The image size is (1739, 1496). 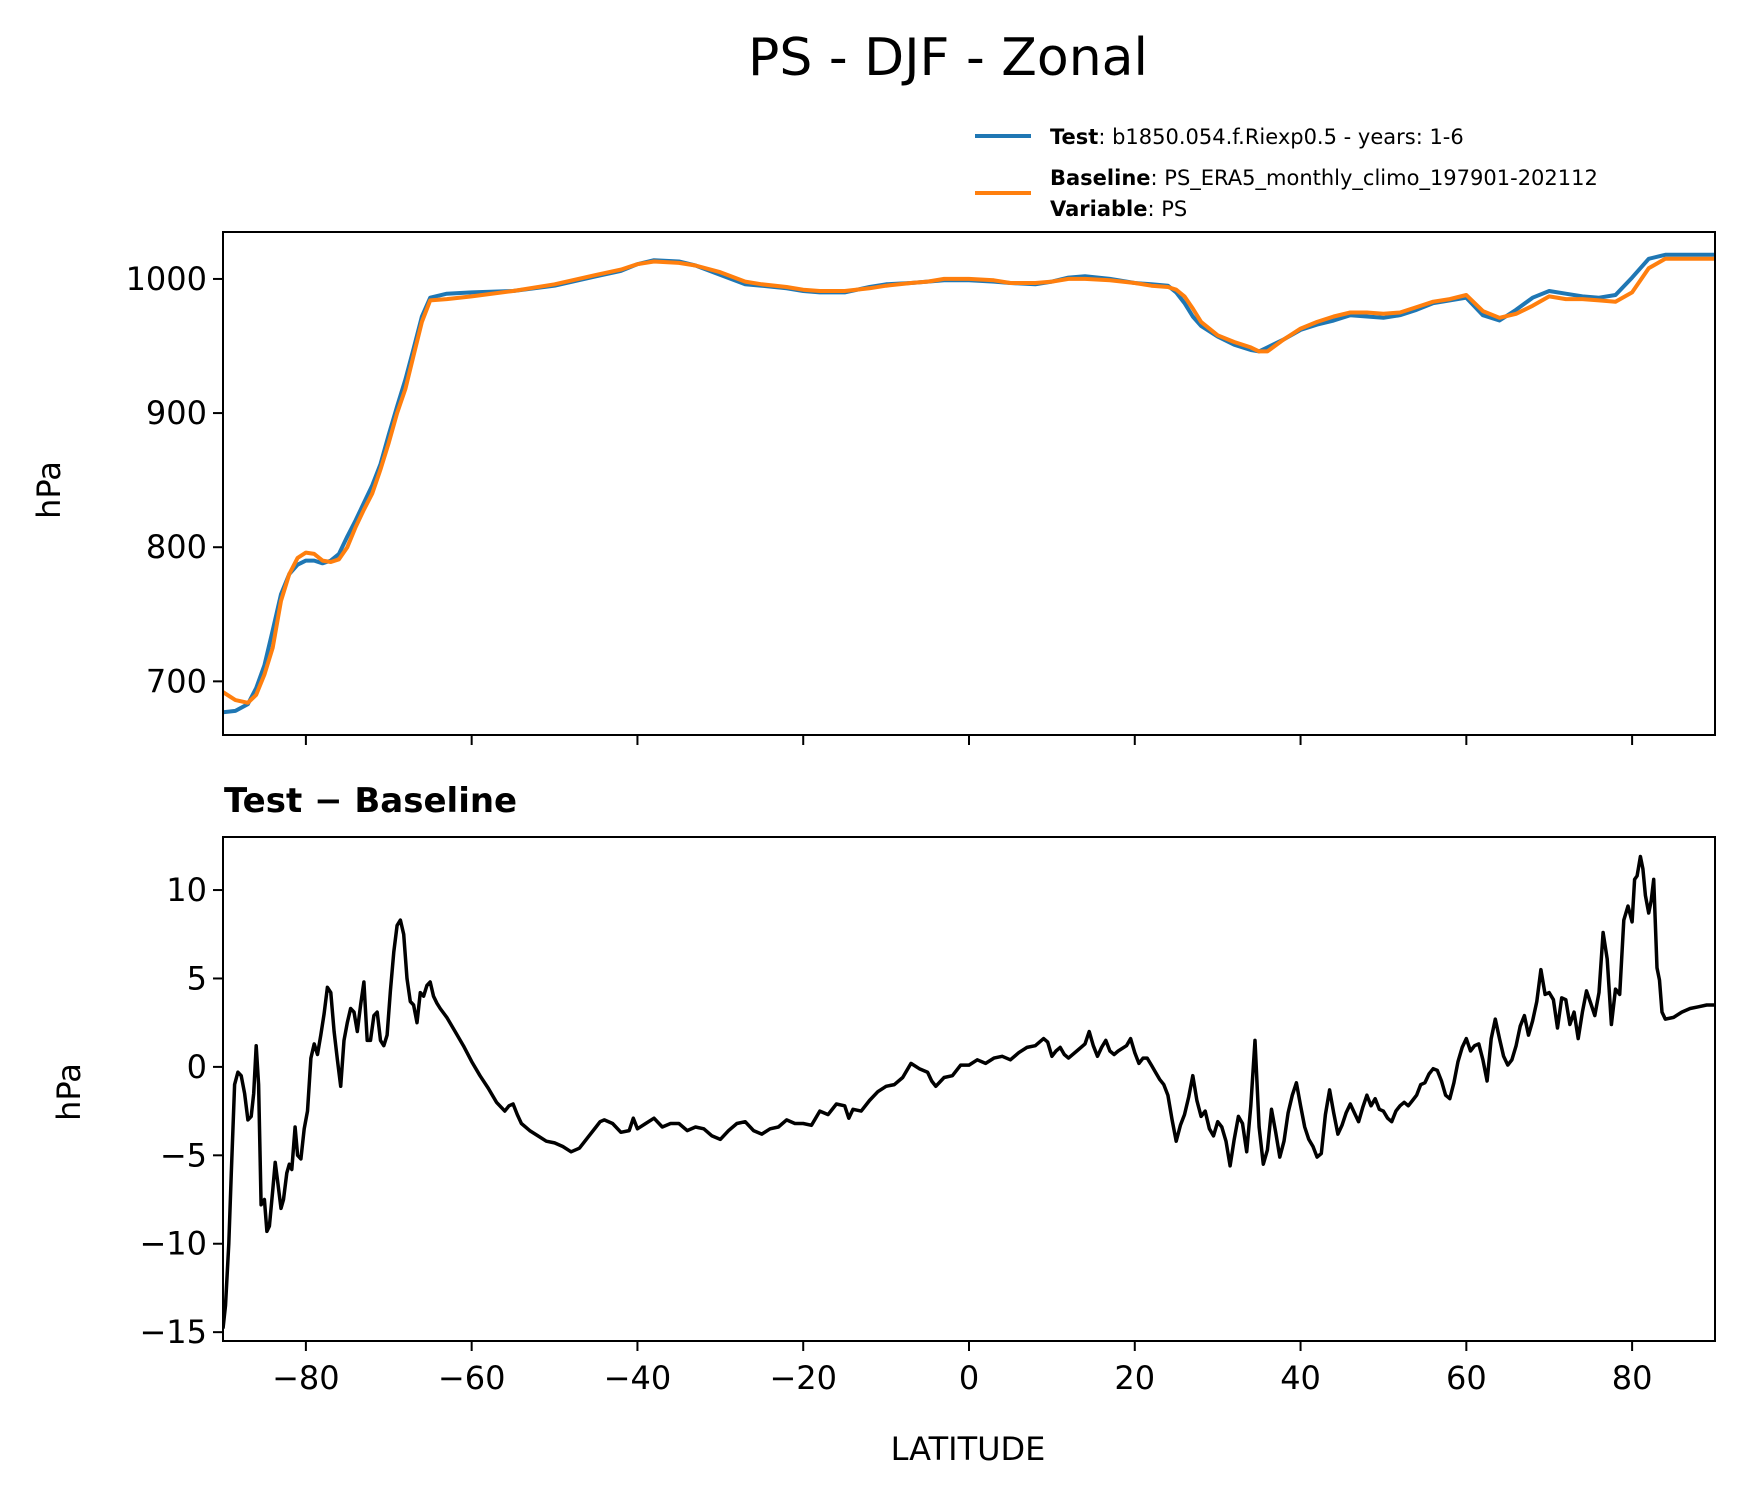 What do you see at coordinates (638, 1378) in the screenshot?
I see `bottom-x-tick-label: −40` at bounding box center [638, 1378].